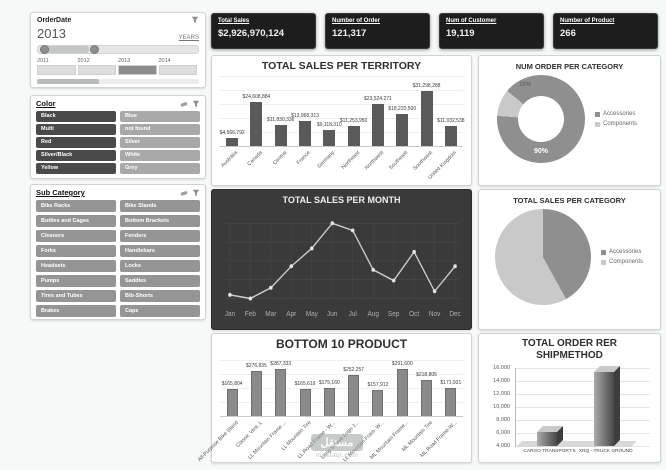 The height and width of the screenshot is (470, 666). What do you see at coordinates (434, 291) in the screenshot?
I see `data-point-Nov` at bounding box center [434, 291].